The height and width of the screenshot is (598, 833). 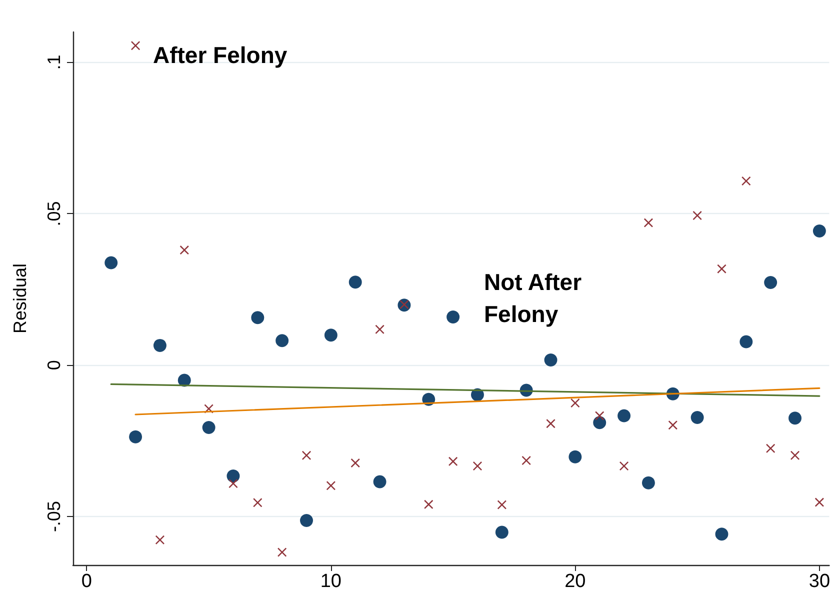 What do you see at coordinates (220, 55) in the screenshot?
I see `annotation: After Felony` at bounding box center [220, 55].